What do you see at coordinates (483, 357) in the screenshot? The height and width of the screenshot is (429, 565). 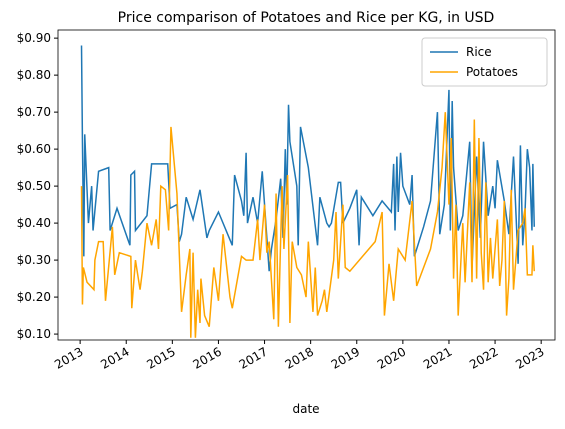 I see `x-tick-label: 2022` at bounding box center [483, 357].